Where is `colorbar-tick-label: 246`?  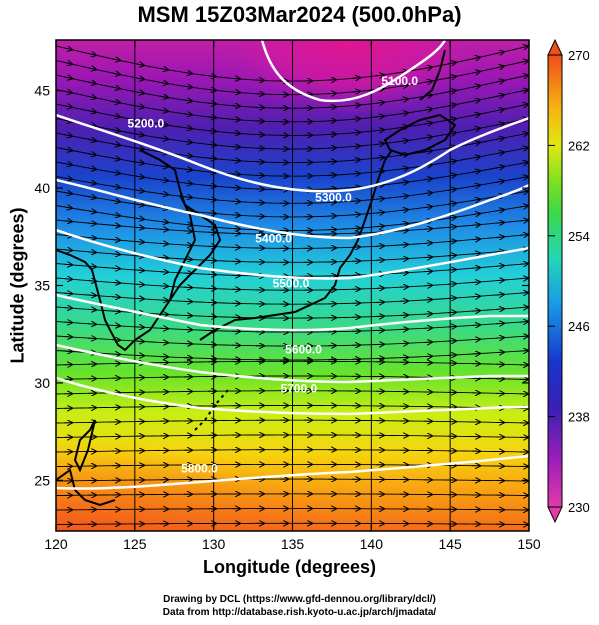
colorbar-tick-label: 246 is located at coordinates (579, 326).